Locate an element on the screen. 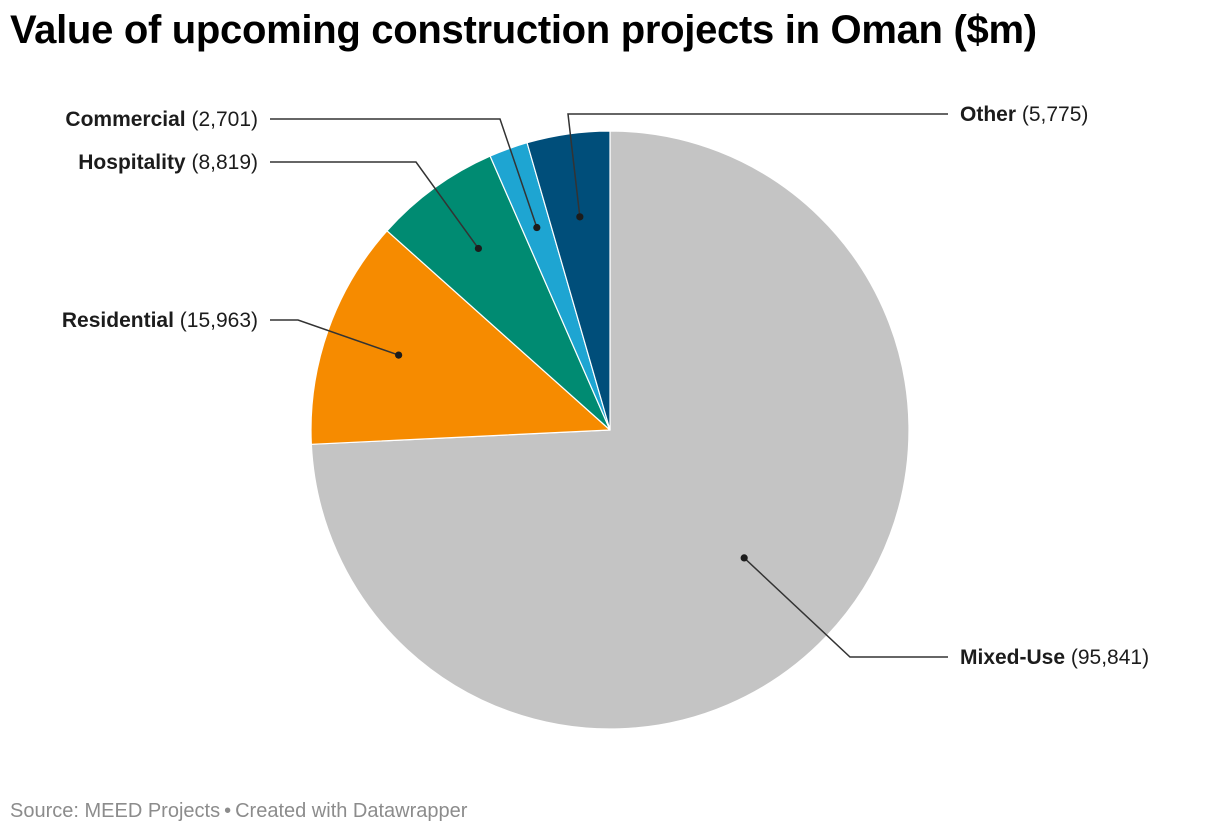 The image size is (1220, 836). slice-label-value: (15,963) is located at coordinates (216, 320).